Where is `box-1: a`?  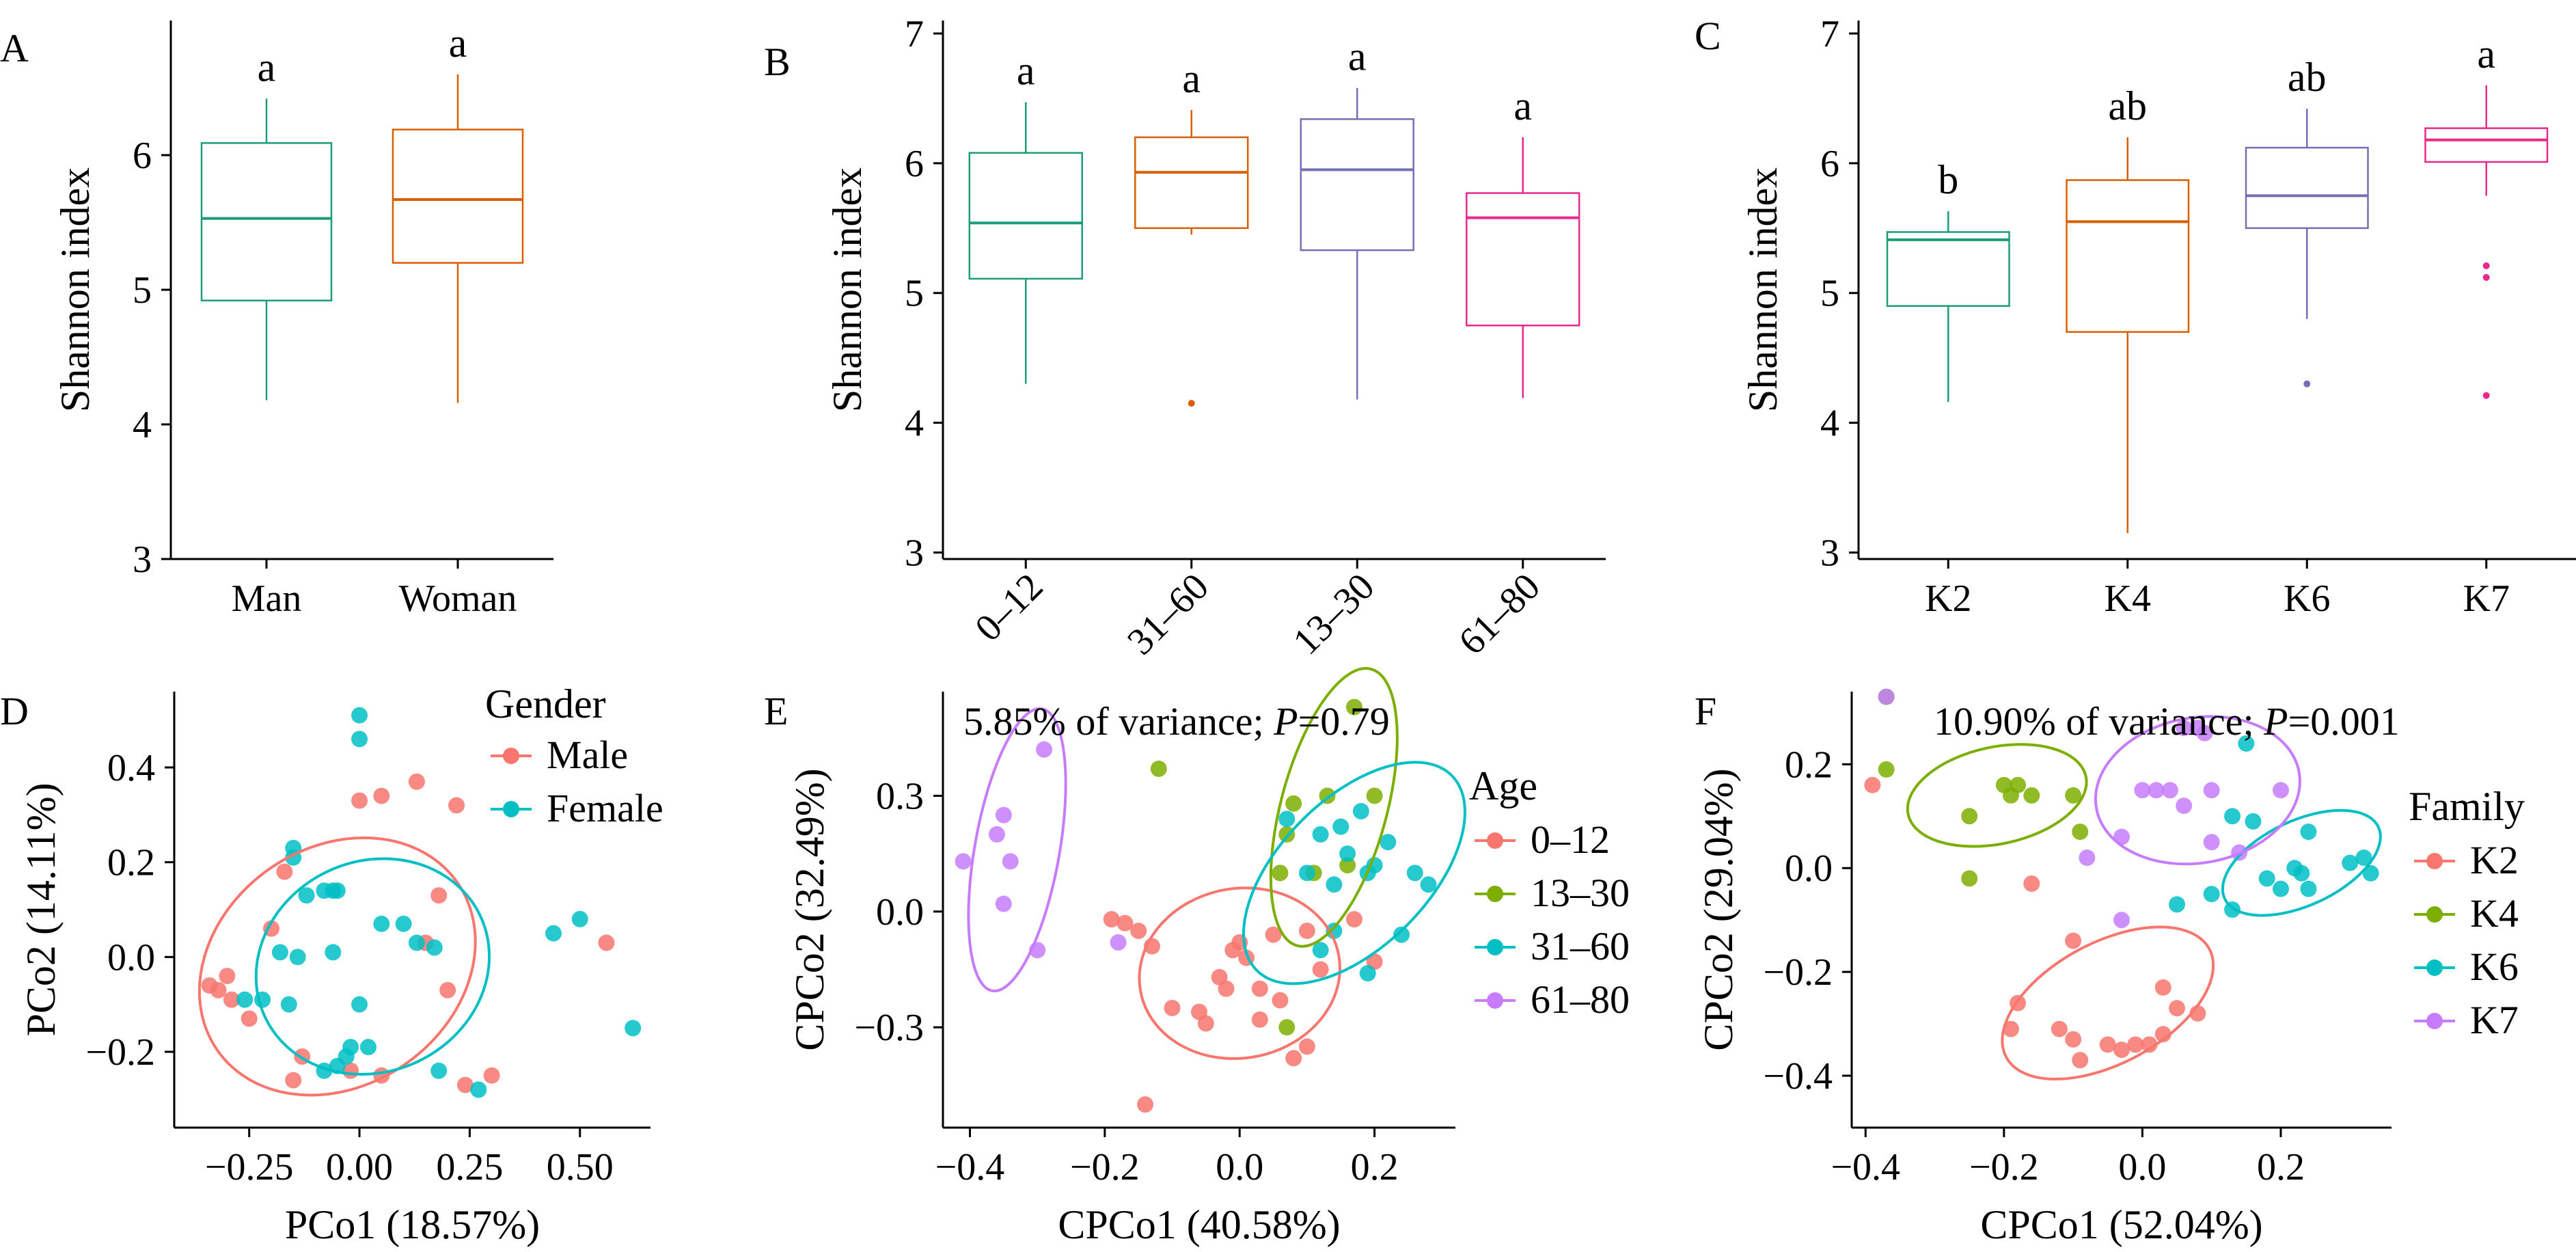 box-1: a is located at coordinates (458, 212).